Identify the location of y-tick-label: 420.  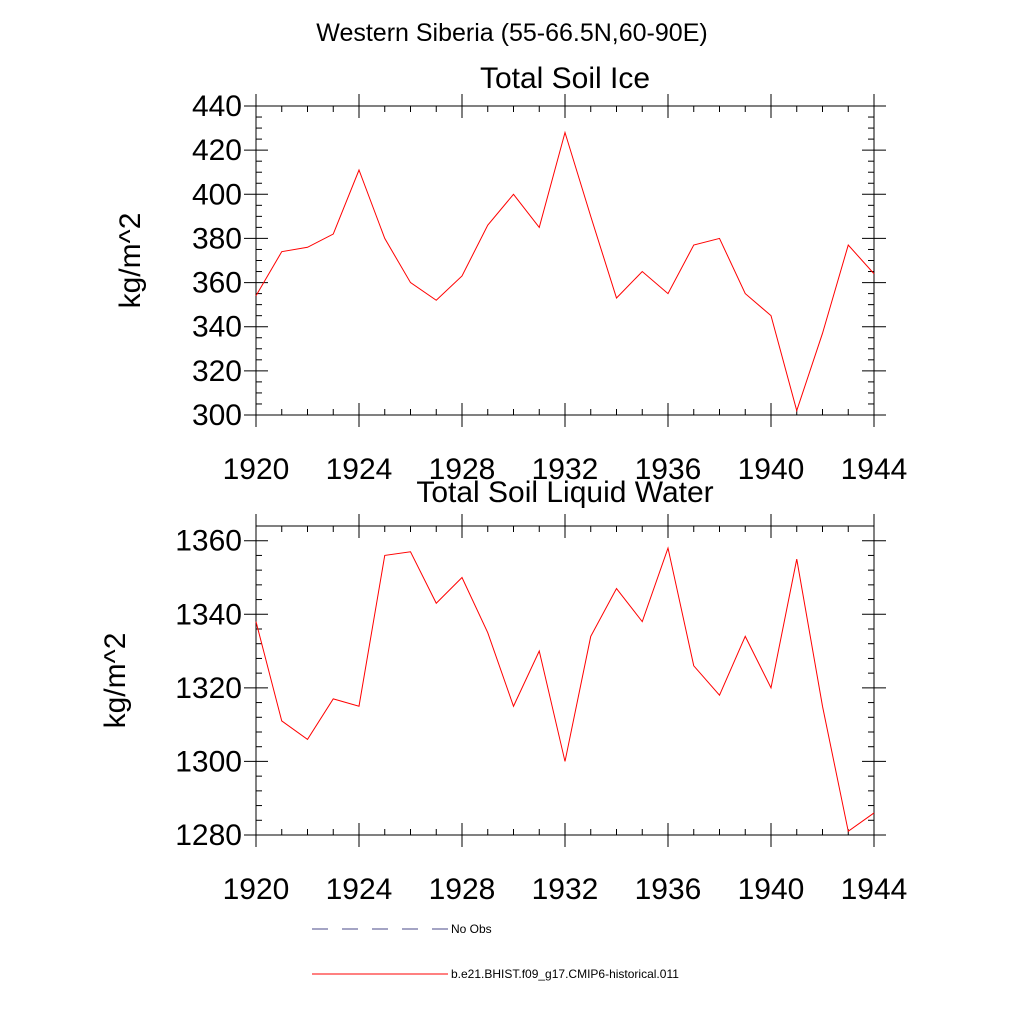
(217, 150).